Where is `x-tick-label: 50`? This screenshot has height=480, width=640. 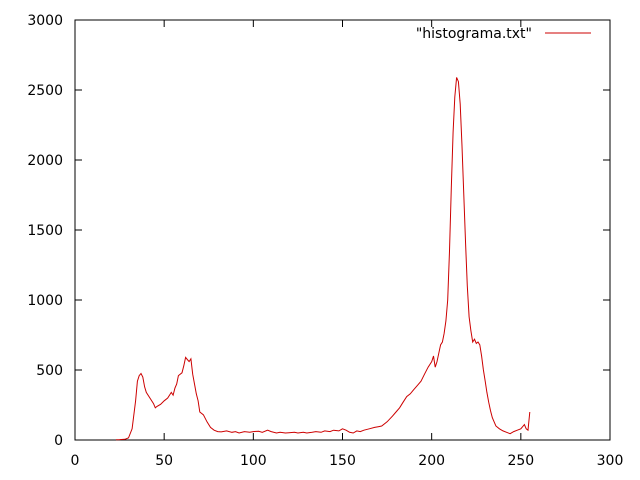
x-tick-label: 50 is located at coordinates (164, 461).